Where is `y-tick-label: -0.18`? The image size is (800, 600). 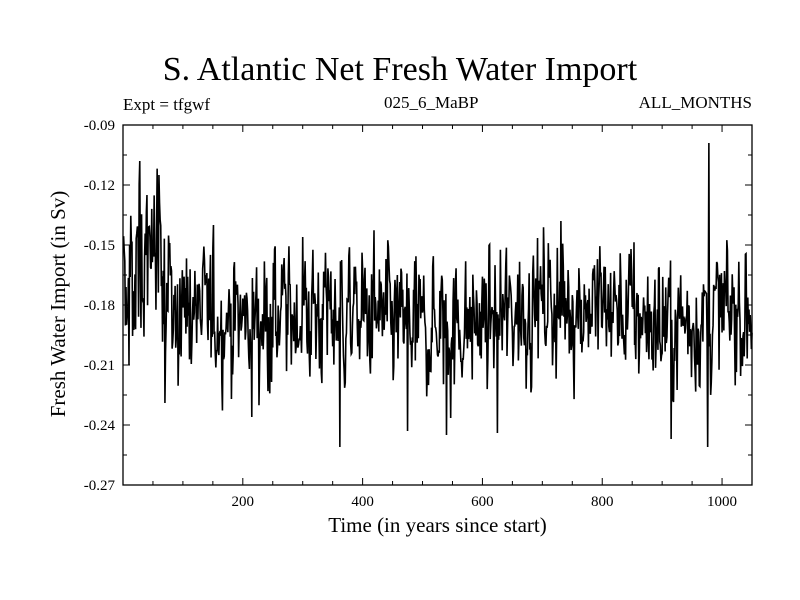
y-tick-label: -0.18 is located at coordinates (99, 306).